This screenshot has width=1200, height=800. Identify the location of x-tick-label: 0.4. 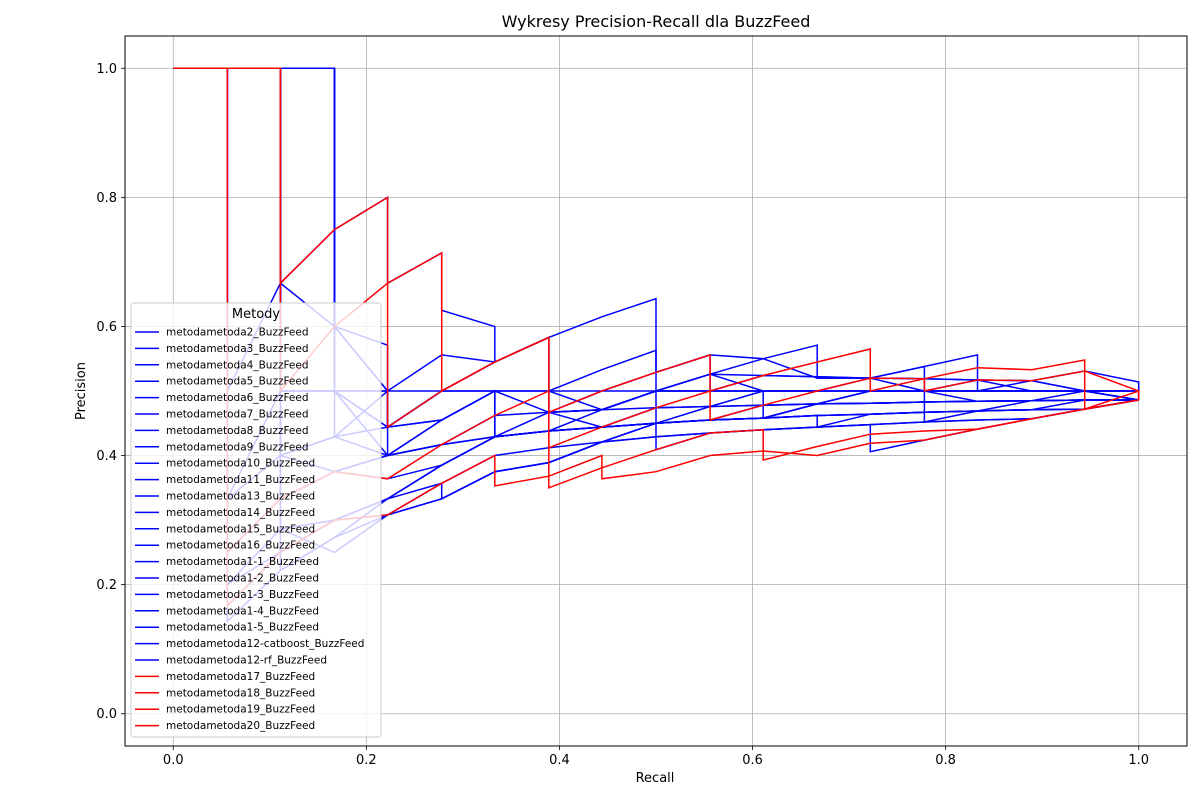
(559, 760).